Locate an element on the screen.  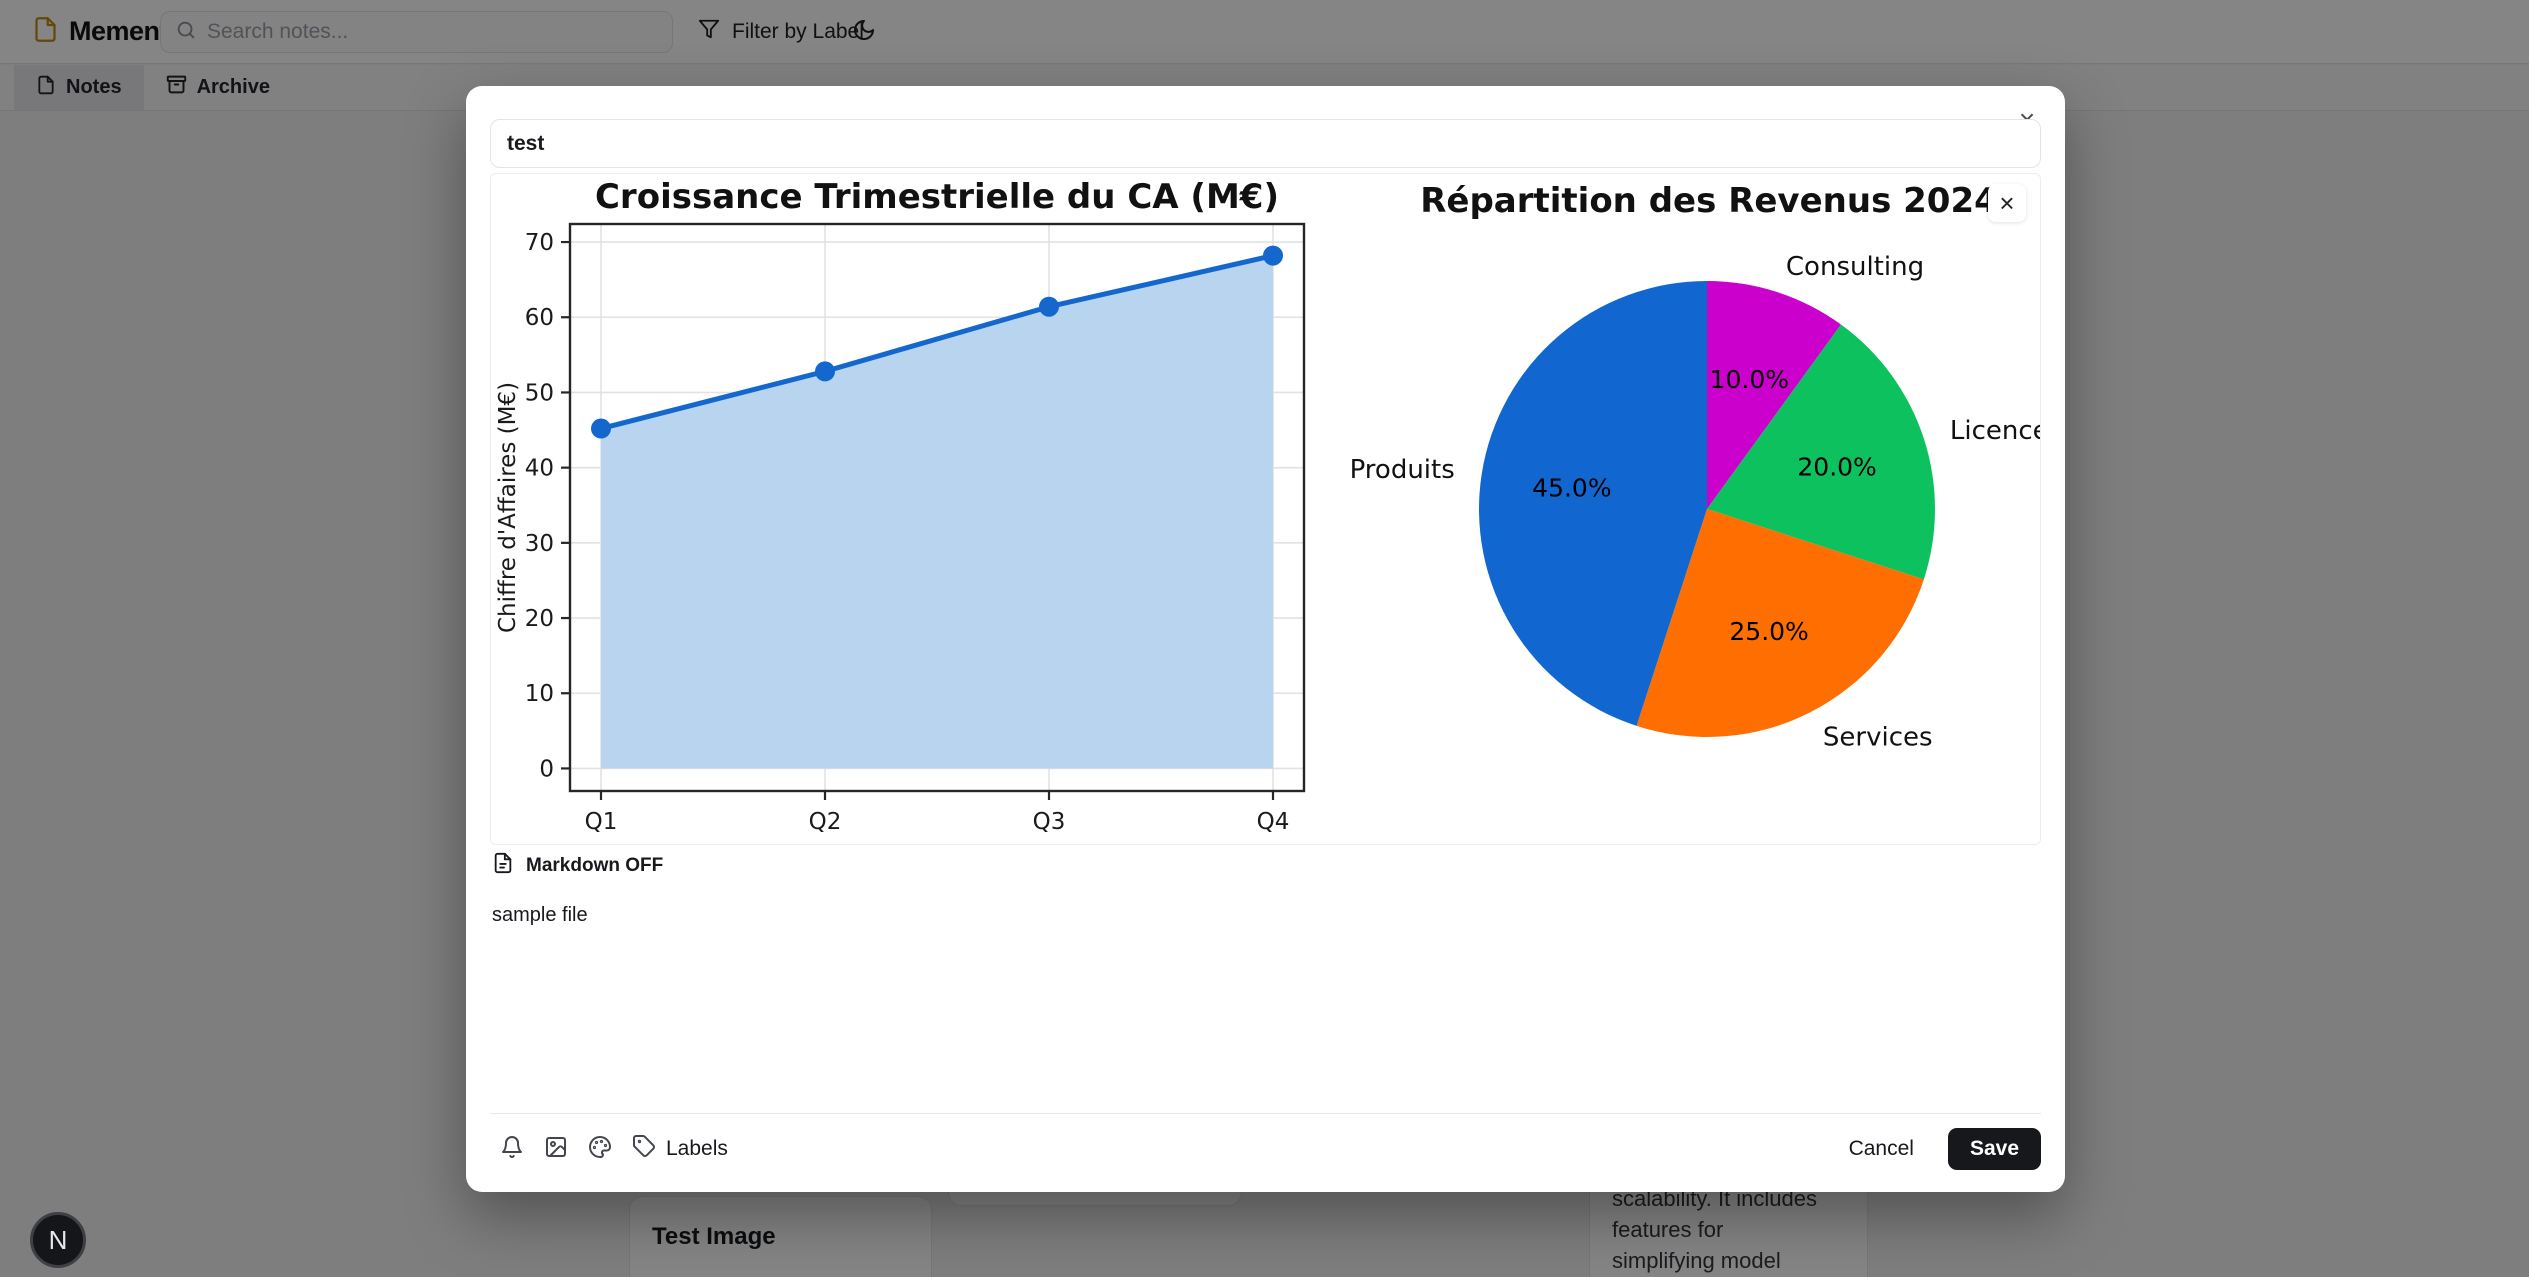
modal-toolbar: Labels Cancel Save is located at coordinates (1265, 1149).